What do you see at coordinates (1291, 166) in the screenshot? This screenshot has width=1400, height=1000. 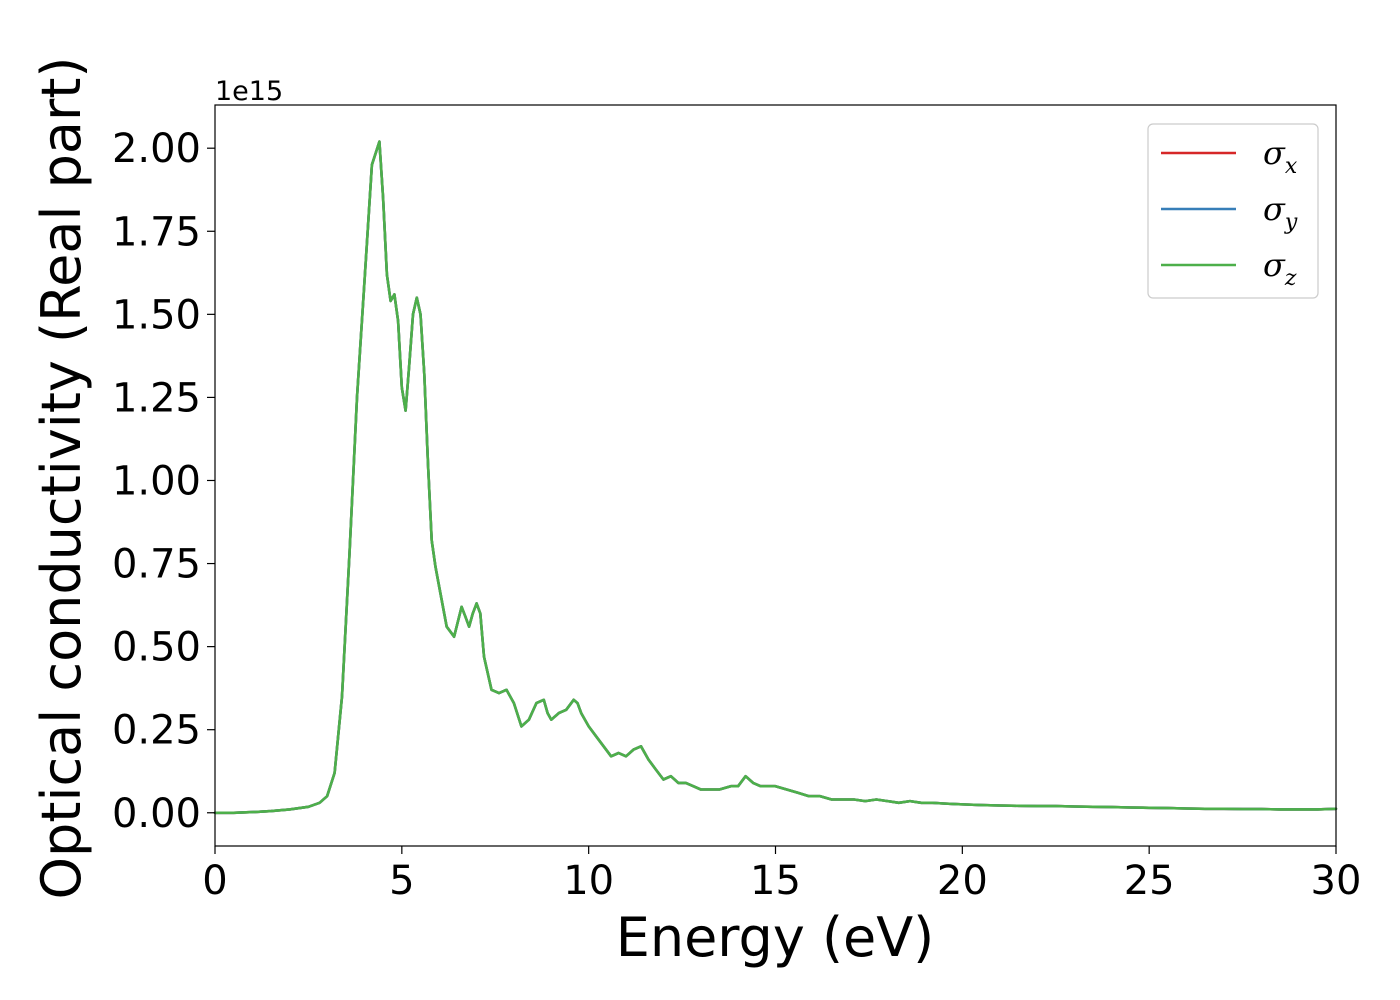 I see `legend-label-subscript: x` at bounding box center [1291, 166].